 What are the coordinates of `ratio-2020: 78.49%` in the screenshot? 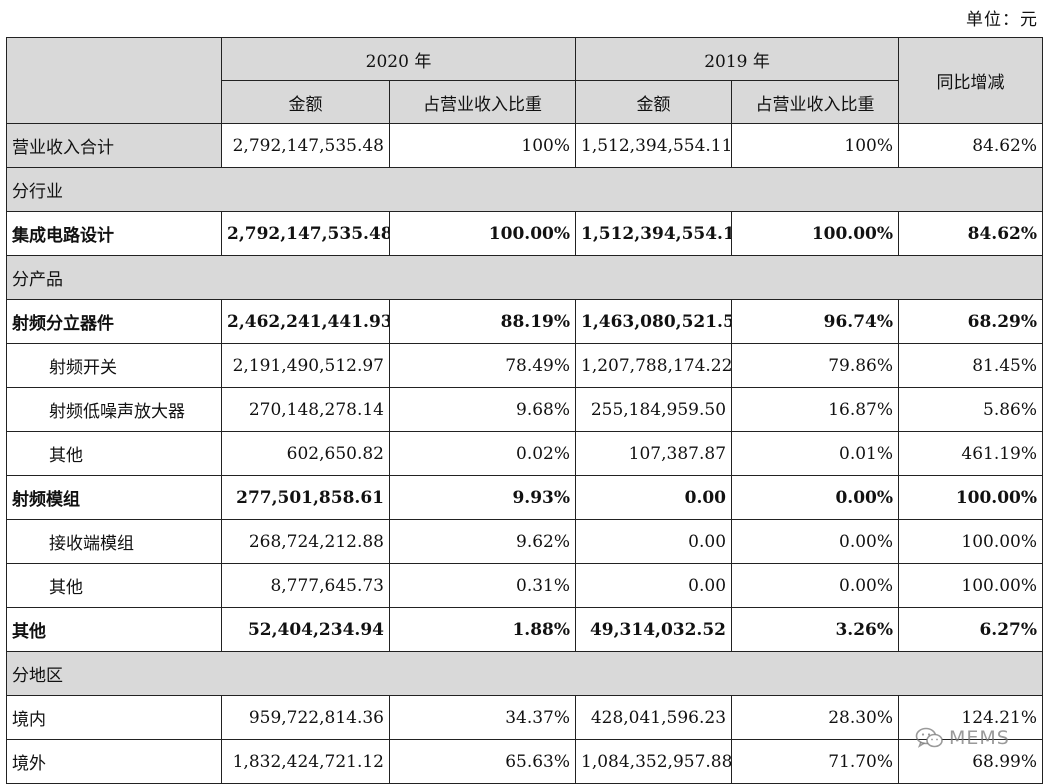 It's located at (482, 365).